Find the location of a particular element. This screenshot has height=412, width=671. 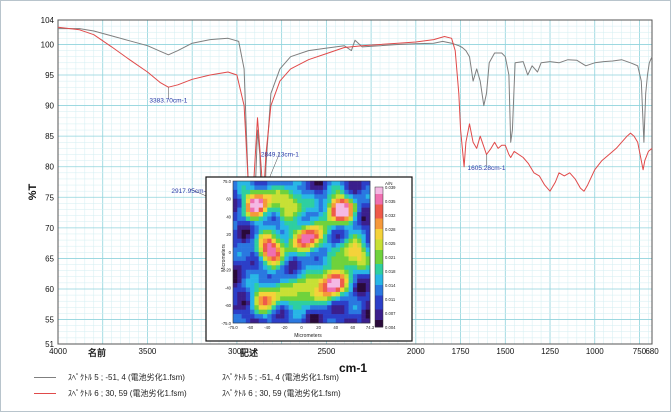

inset-x-axis-title: Micrometers is located at coordinates (308, 336).